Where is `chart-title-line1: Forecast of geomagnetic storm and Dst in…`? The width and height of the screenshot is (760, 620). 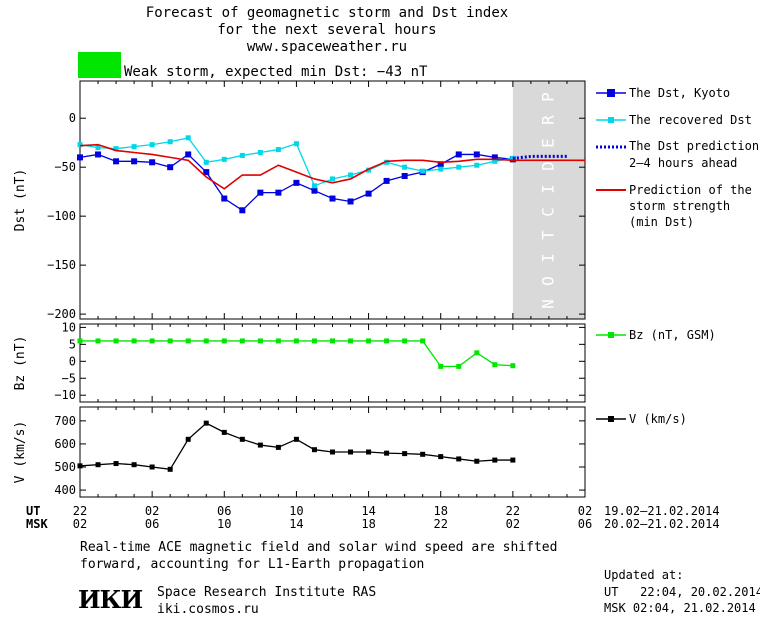
chart-title-line1: Forecast of geomagnetic storm and Dst in… is located at coordinates (327, 13).